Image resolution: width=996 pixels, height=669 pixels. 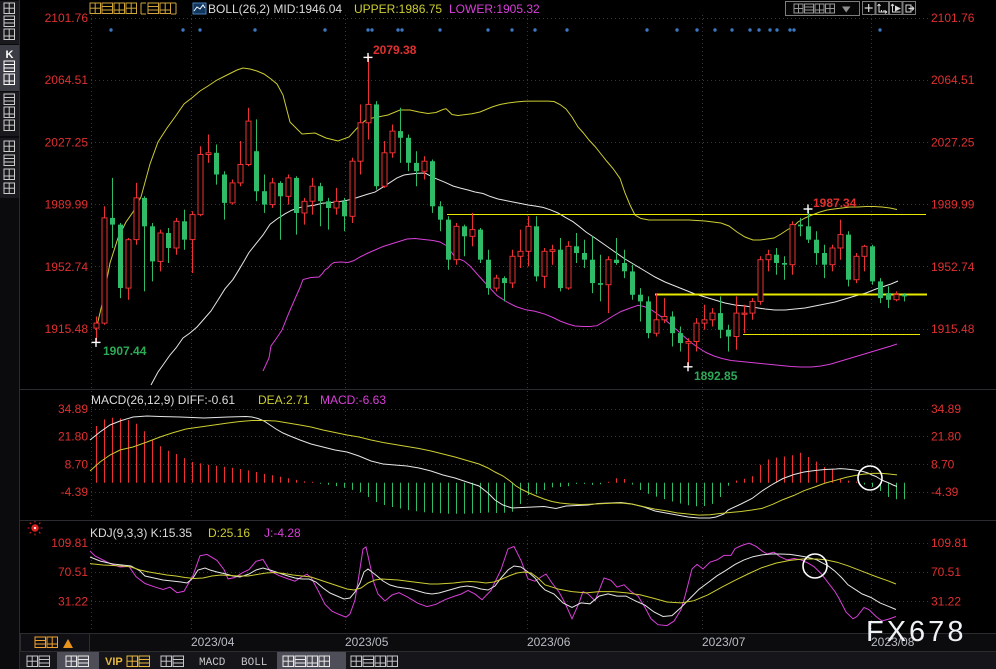 What do you see at coordinates (353, 400) in the screenshot?
I see `svg-text: MACD:-6.63` at bounding box center [353, 400].